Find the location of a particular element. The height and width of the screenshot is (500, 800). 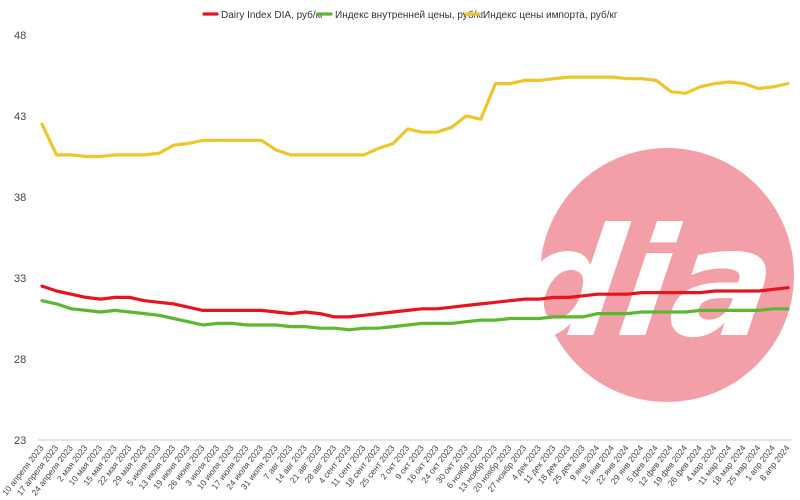

legend-item: Индекс внутренней цены, руб/кг is located at coordinates (400, 15).